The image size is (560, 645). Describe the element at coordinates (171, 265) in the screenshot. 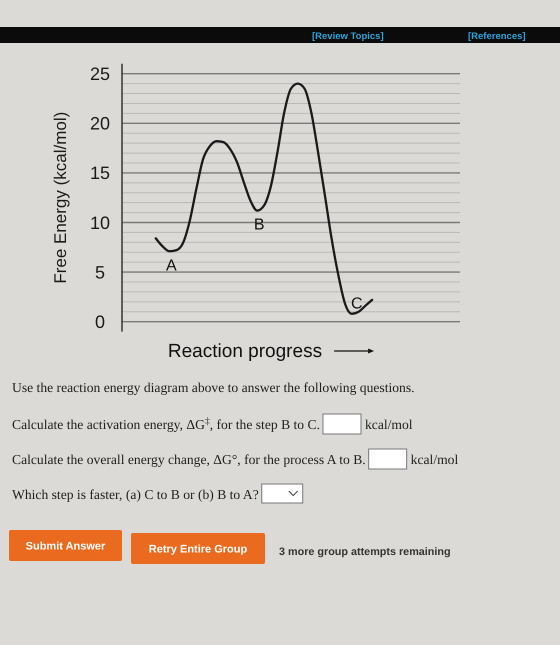

I see `data-label: A` at that location.